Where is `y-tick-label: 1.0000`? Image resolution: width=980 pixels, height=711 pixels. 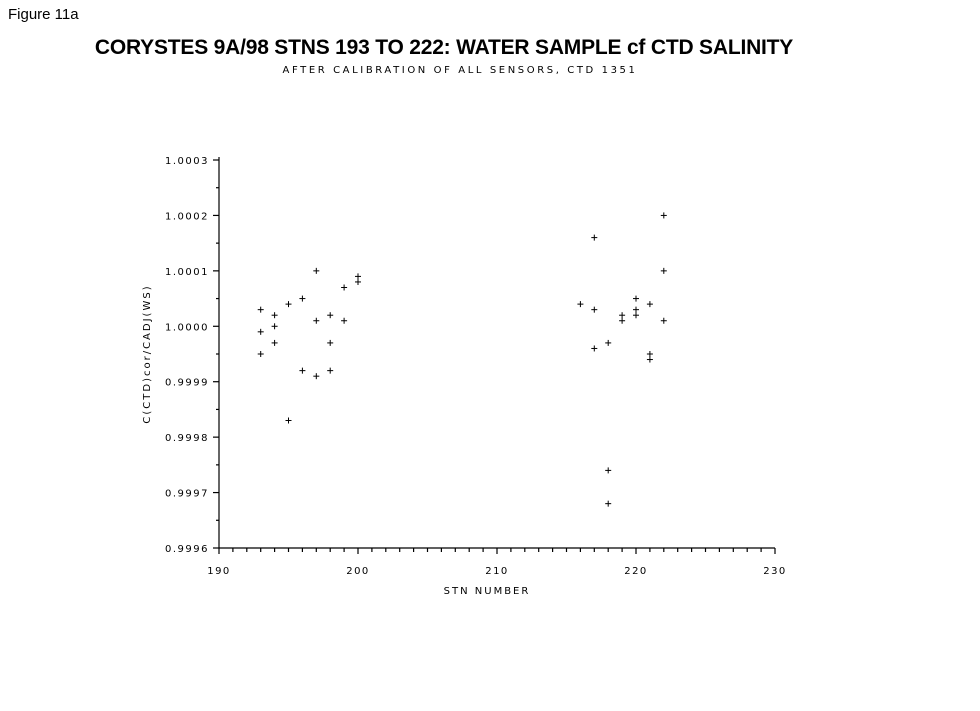
y-tick-label: 1.0000 is located at coordinates (187, 327).